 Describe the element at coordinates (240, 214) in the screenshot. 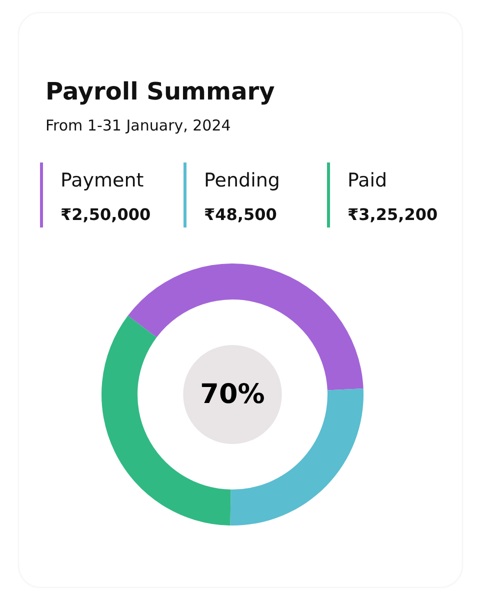

I see `text: ₹48,500` at that location.